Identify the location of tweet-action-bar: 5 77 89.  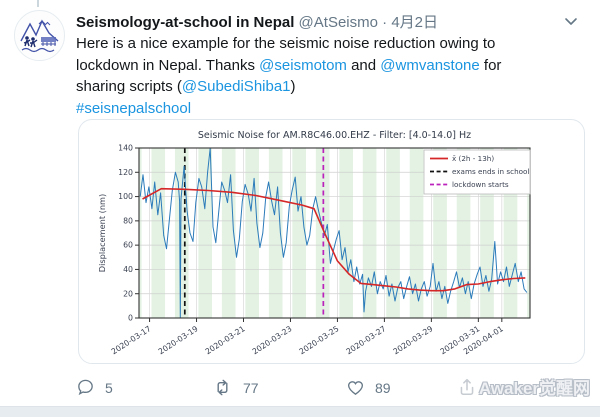
(325, 388).